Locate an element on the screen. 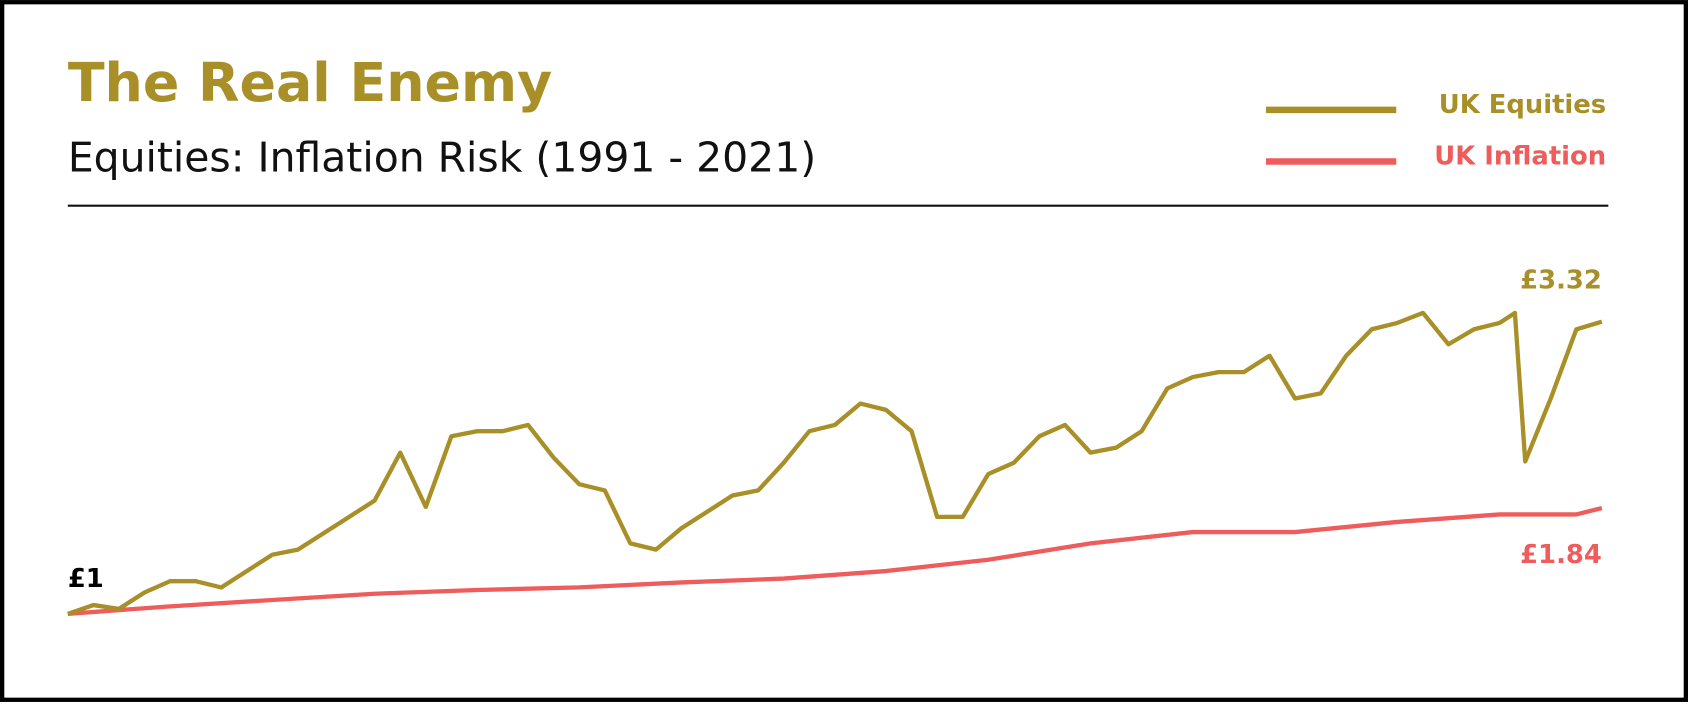 This screenshot has width=1688, height=706. annotation: £3.32 is located at coordinates (1561, 280).